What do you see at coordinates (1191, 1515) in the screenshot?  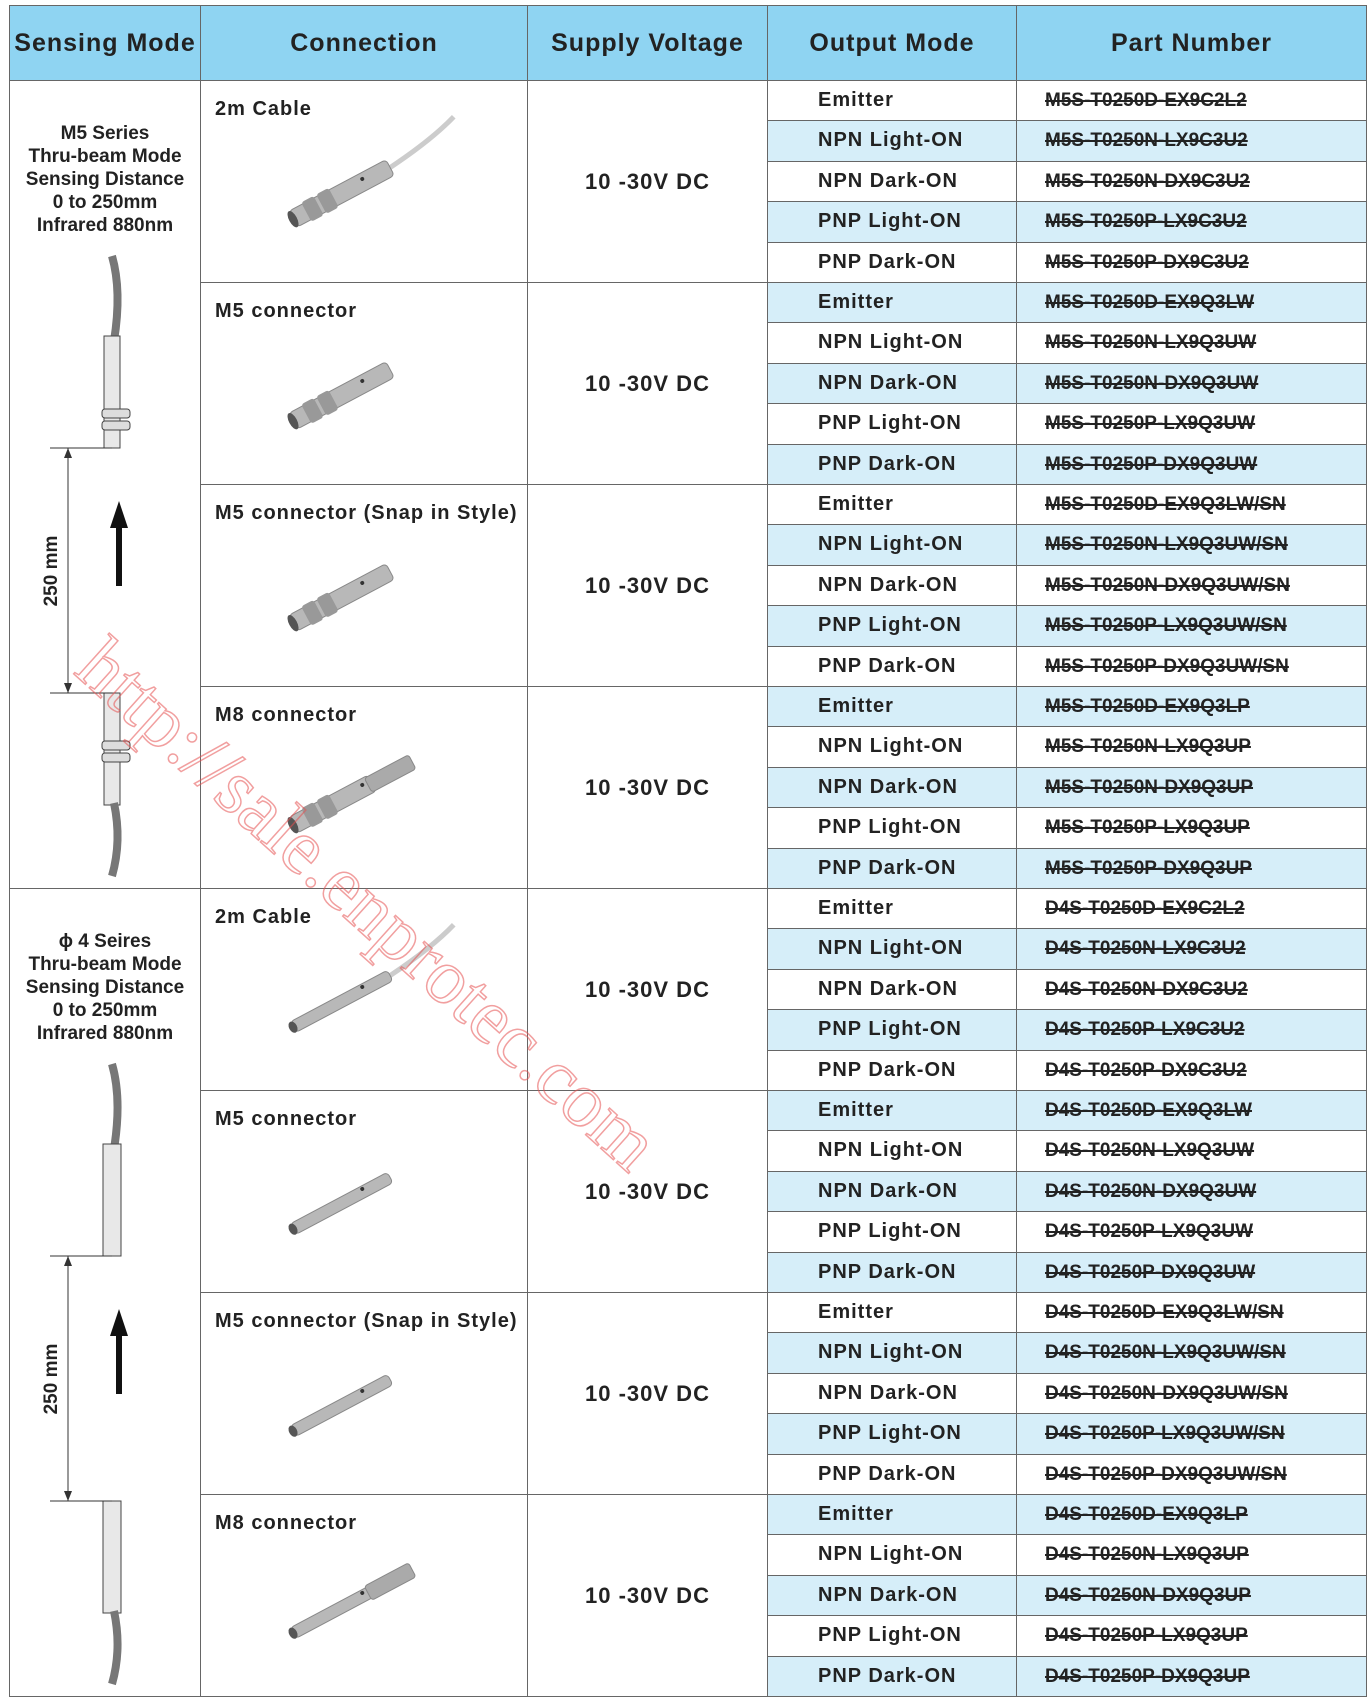 I see `part-cell: D4S-T0250D-EX9Q3LP` at bounding box center [1191, 1515].